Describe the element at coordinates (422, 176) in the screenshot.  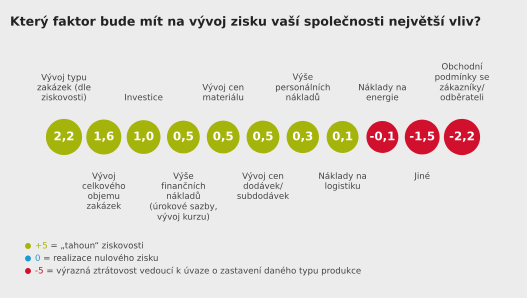
I see `category-label: Jiné` at that location.